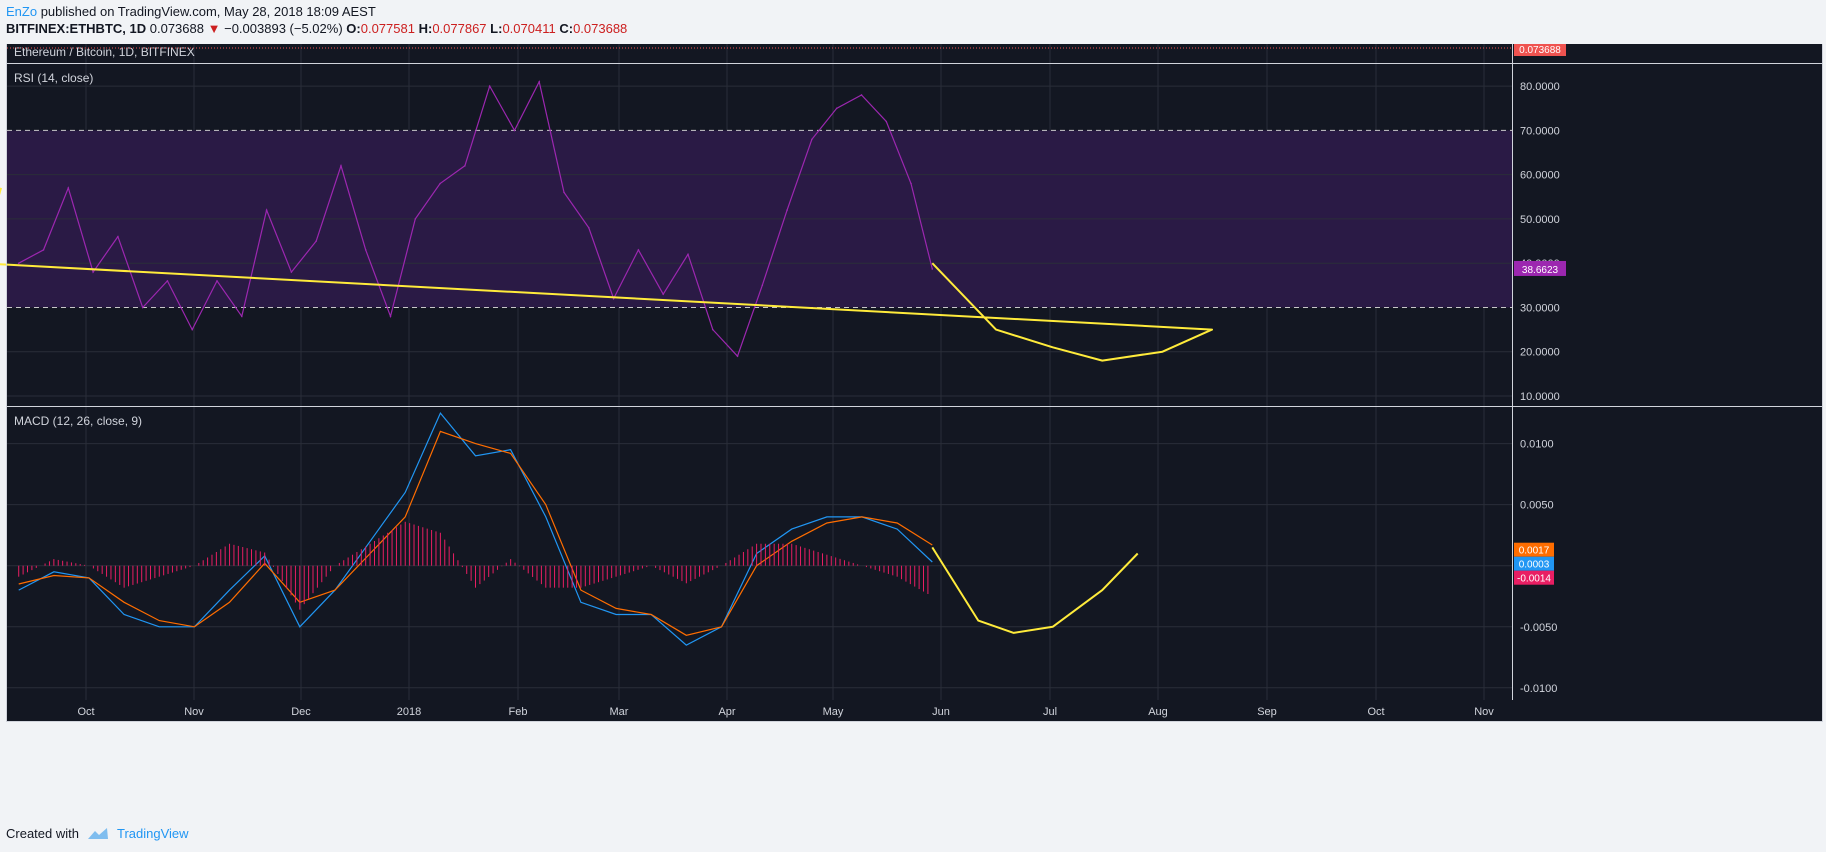 The image size is (1826, 852). What do you see at coordinates (914, 711) in the screenshot?
I see `date-axis-background` at bounding box center [914, 711].